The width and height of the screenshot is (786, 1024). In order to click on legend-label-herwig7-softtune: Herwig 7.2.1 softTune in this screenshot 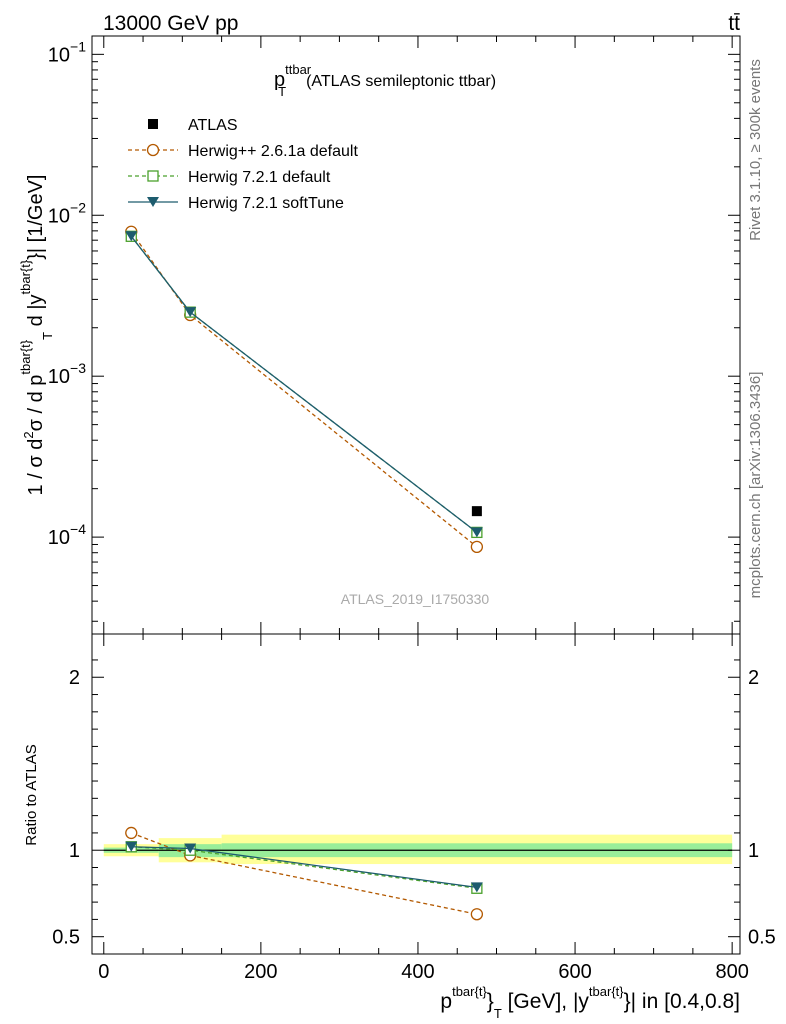, I will do `click(266, 203)`.